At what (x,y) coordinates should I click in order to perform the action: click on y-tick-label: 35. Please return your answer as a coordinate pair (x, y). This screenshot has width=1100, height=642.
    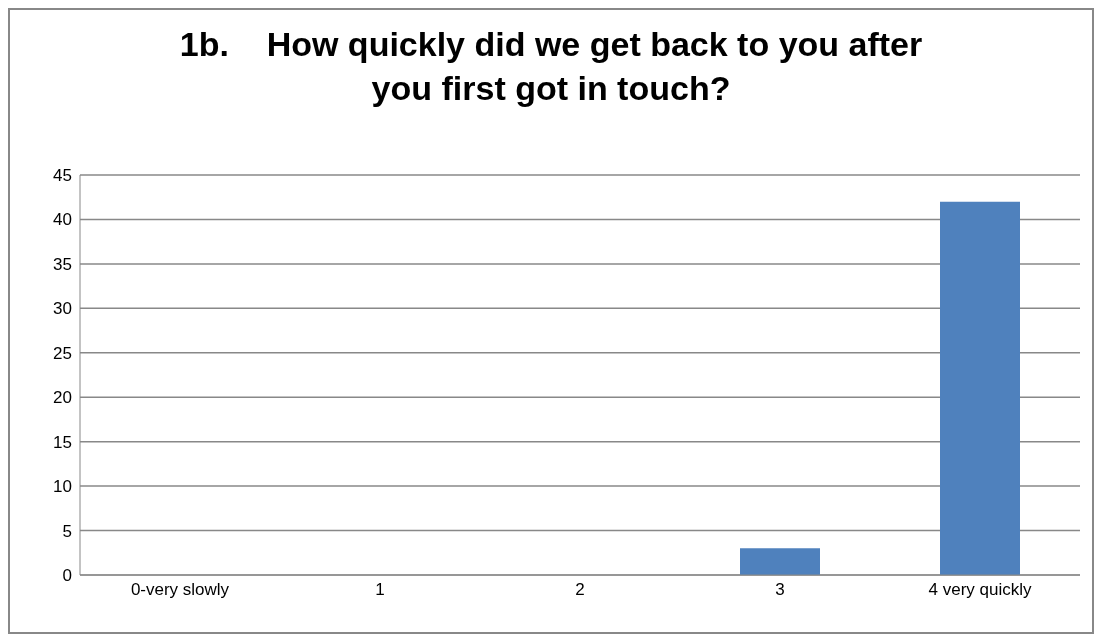
    Looking at the image, I should click on (62, 264).